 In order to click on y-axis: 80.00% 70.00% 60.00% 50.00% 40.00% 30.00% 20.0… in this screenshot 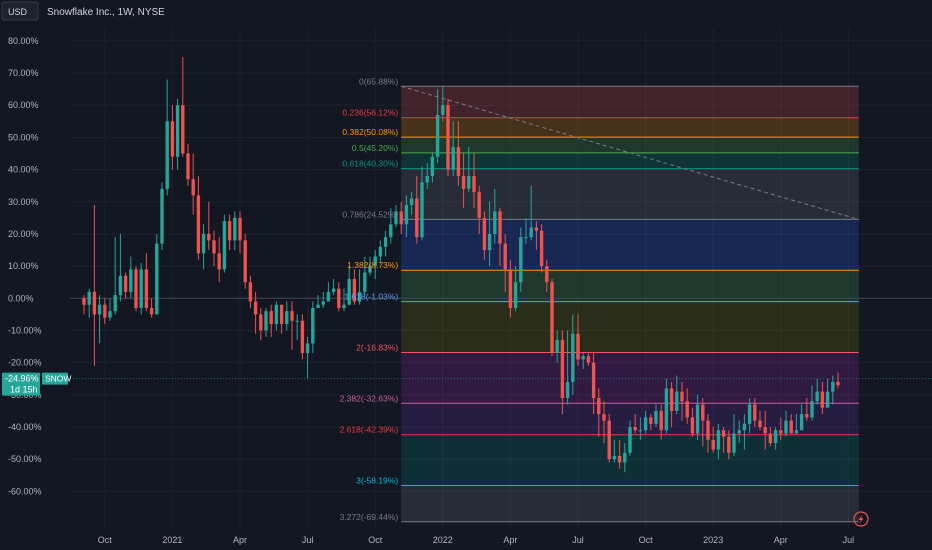, I will do `click(25, 266)`.